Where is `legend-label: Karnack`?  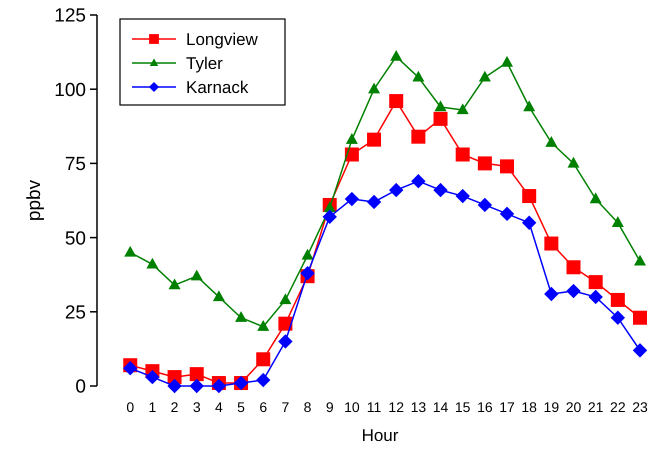 legend-label: Karnack is located at coordinates (217, 87).